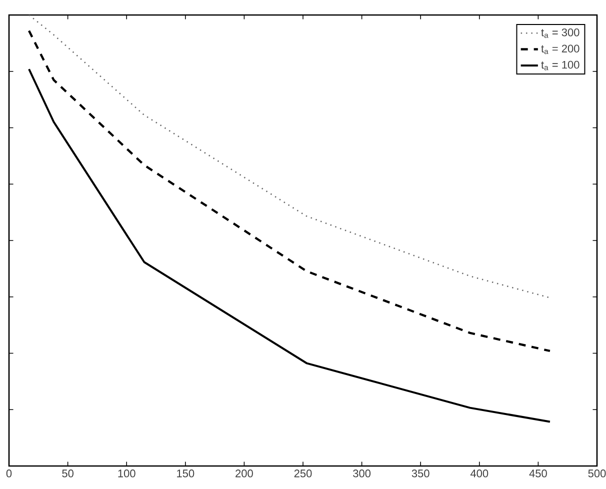  Describe the element at coordinates (127, 474) in the screenshot. I see `x-tick-label: 100` at that location.